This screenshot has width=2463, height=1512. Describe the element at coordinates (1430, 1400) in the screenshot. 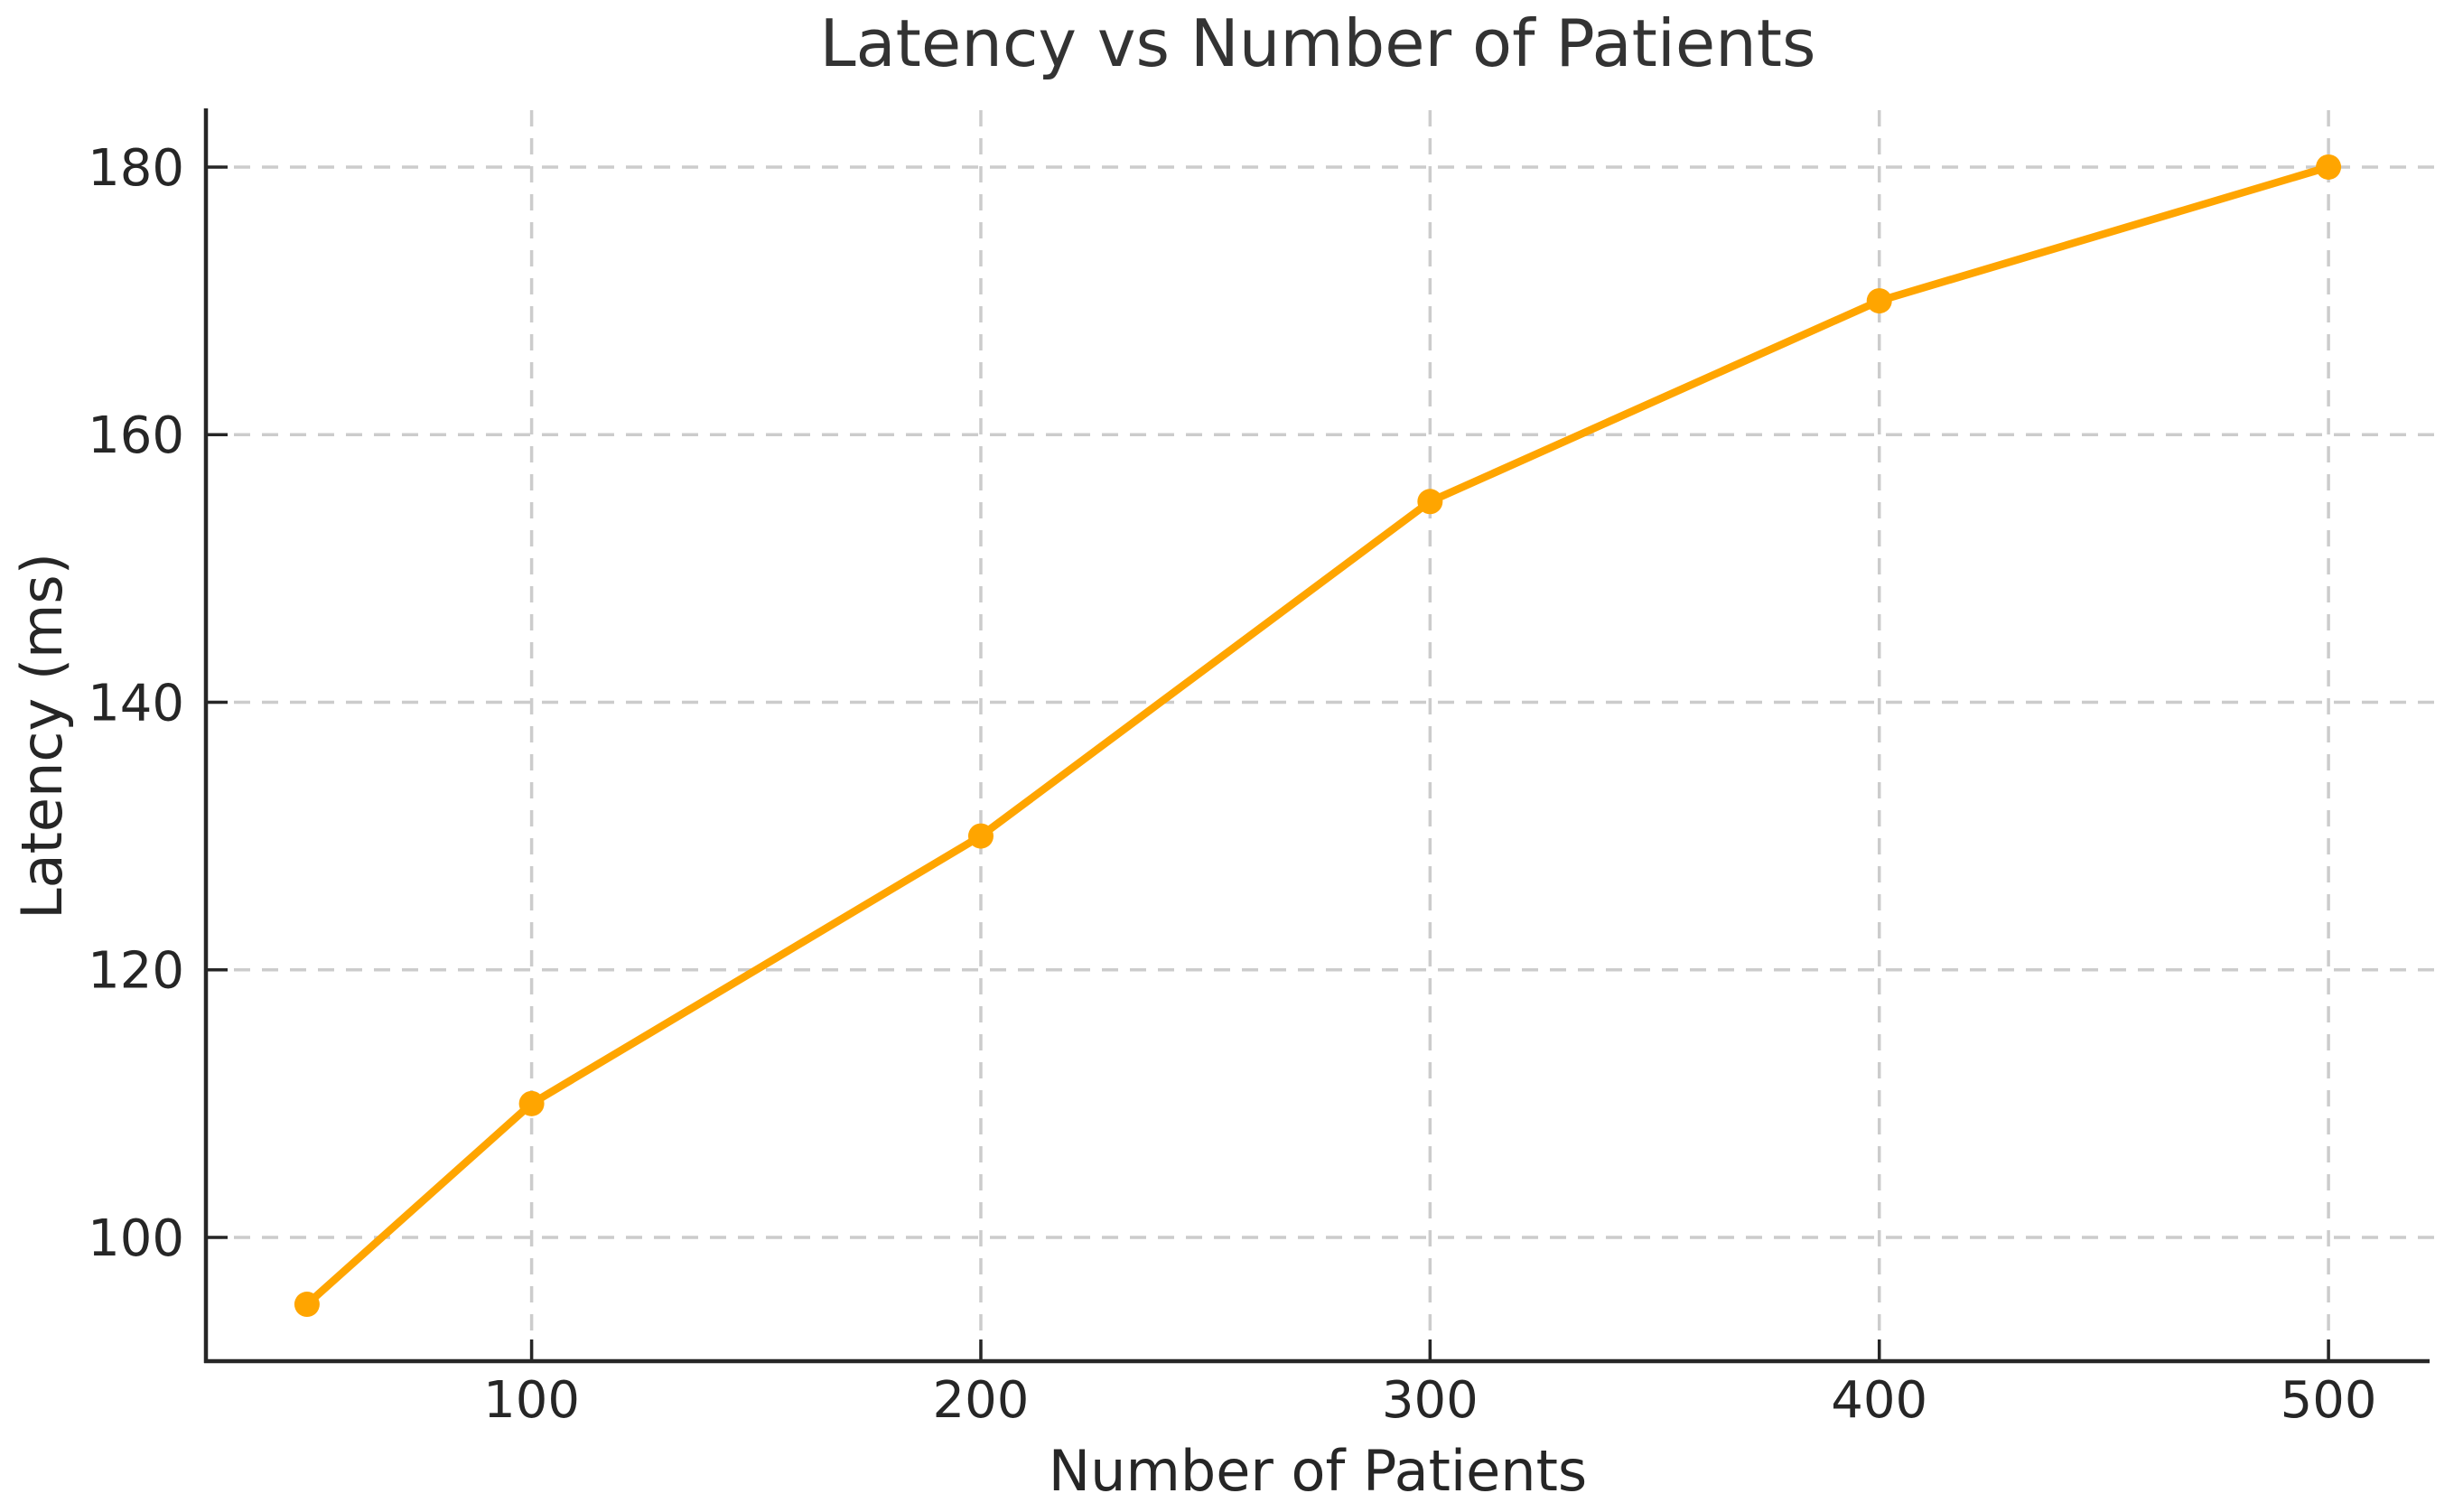

I see `x-tick-label: 300` at that location.